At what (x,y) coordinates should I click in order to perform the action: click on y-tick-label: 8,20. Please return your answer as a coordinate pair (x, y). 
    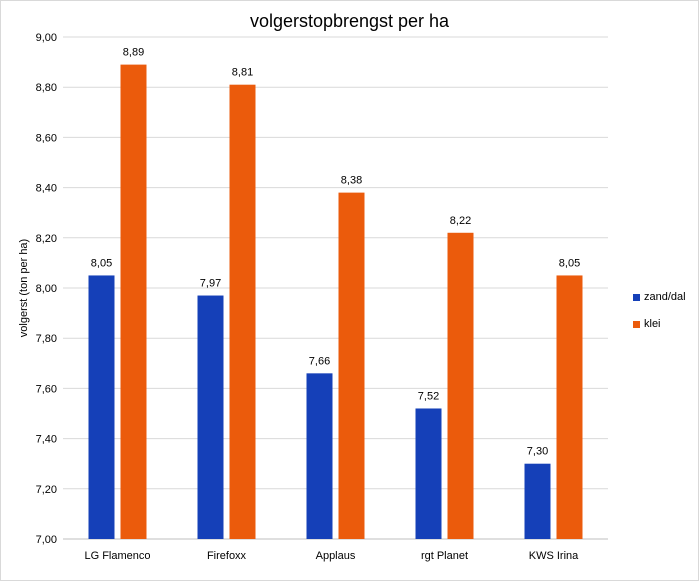
    Looking at the image, I should click on (46, 239).